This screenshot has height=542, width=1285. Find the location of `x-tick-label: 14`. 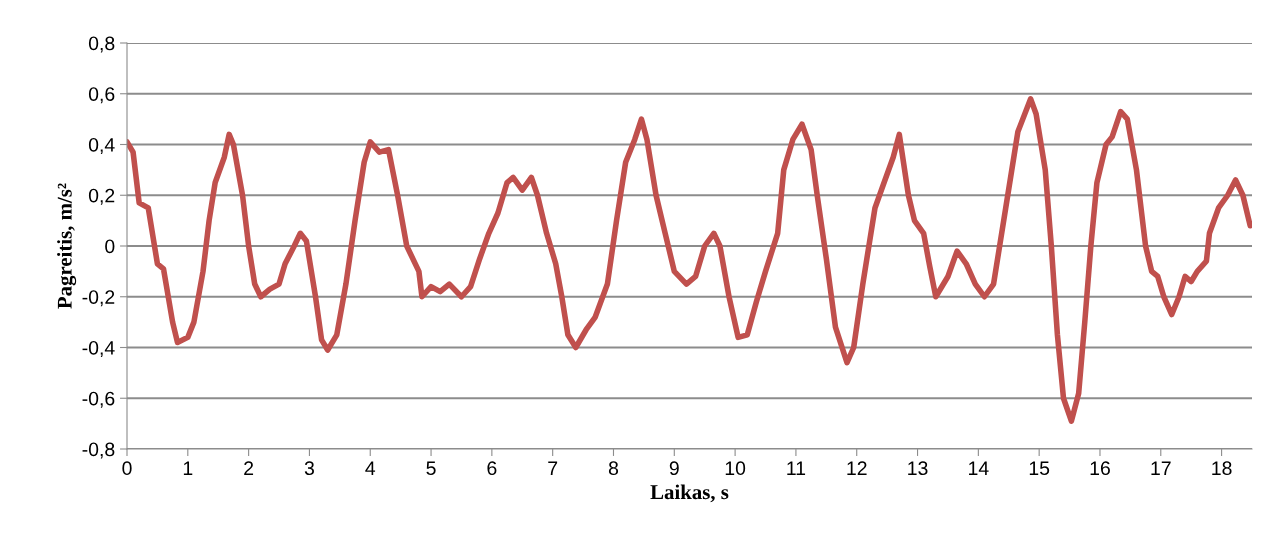

x-tick-label: 14 is located at coordinates (979, 468).